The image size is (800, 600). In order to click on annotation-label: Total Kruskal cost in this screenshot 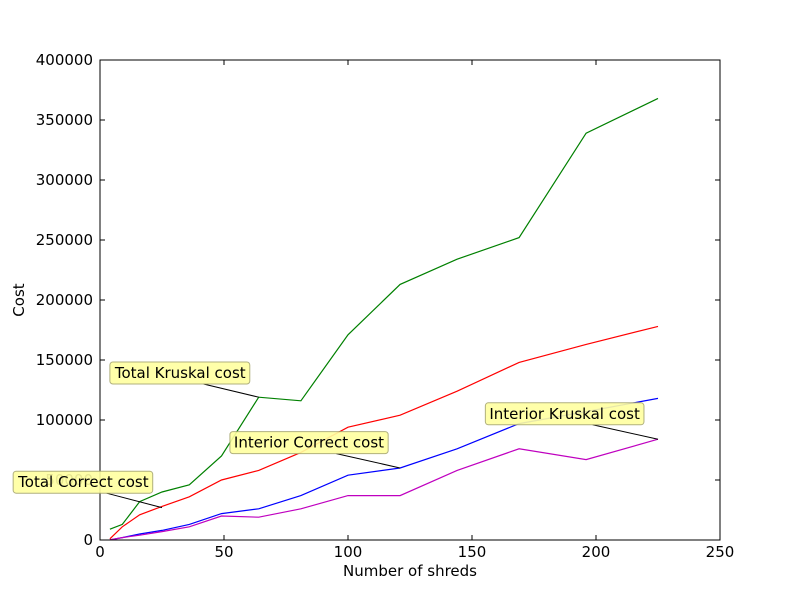, I will do `click(180, 373)`.